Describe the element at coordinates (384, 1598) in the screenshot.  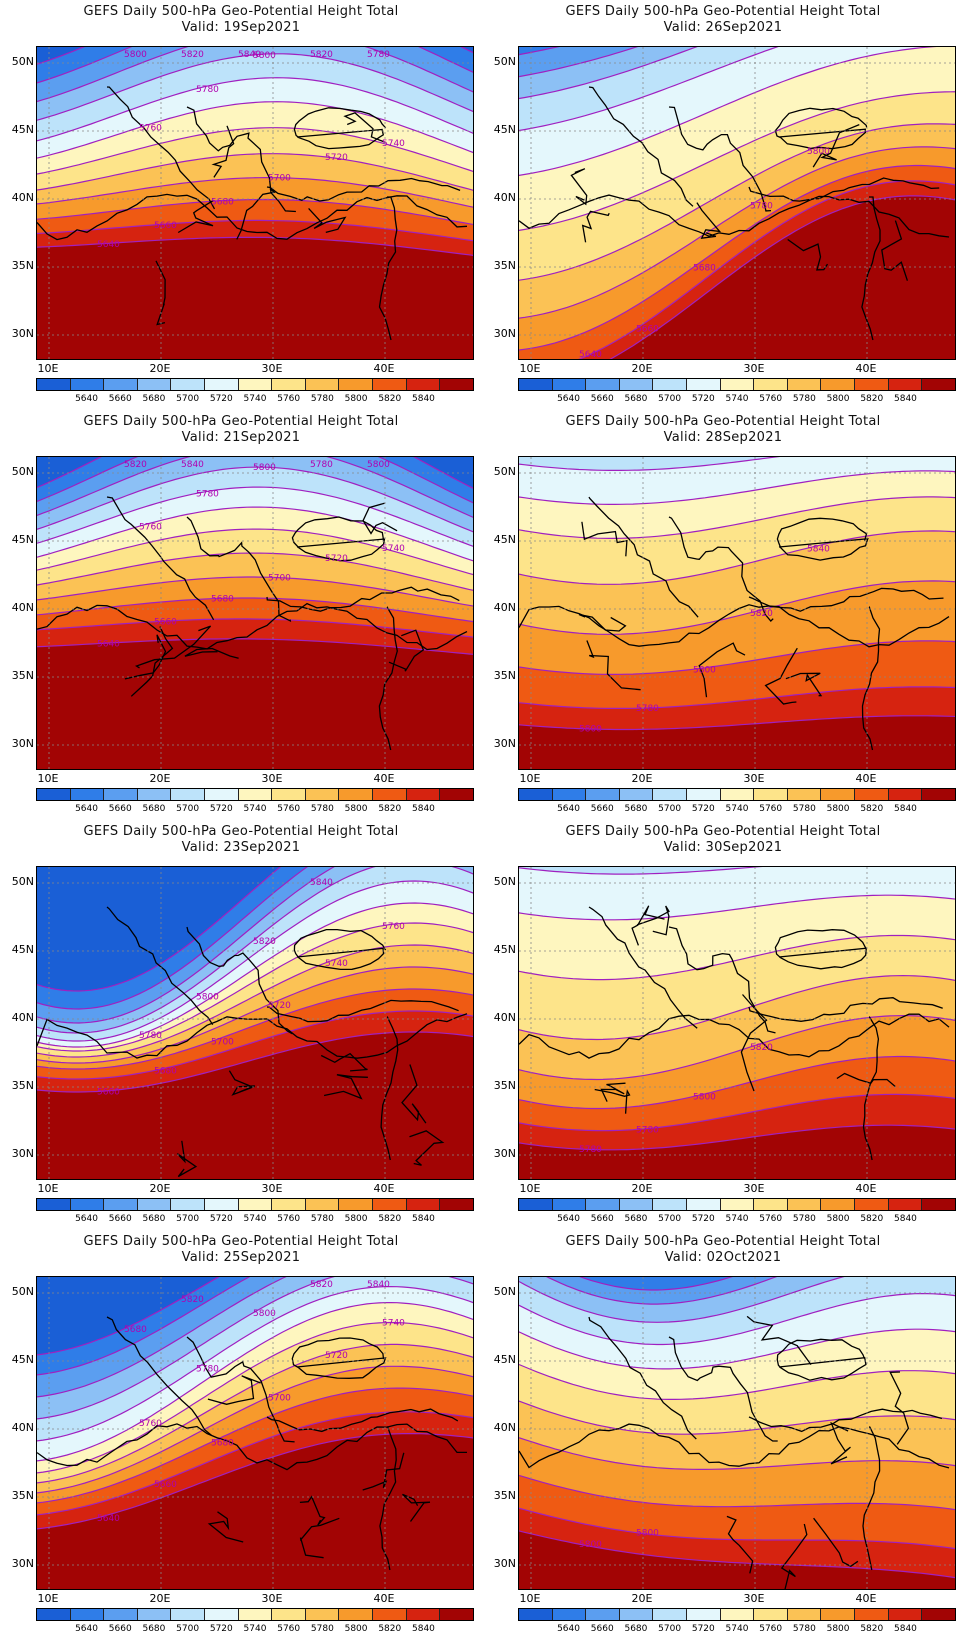
I see `longitude-label: 40E` at that location.